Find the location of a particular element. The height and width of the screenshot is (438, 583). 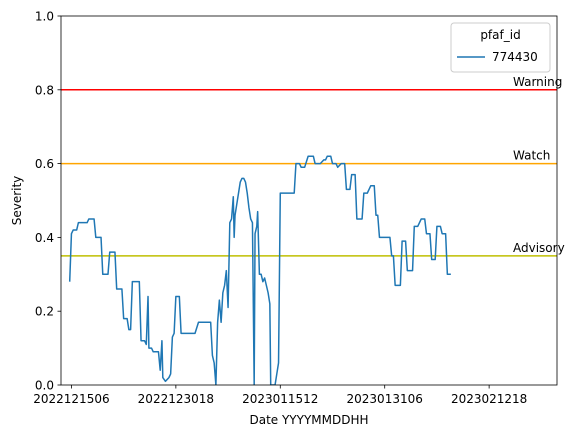

x-tick-label: 2022121506 is located at coordinates (71, 399).